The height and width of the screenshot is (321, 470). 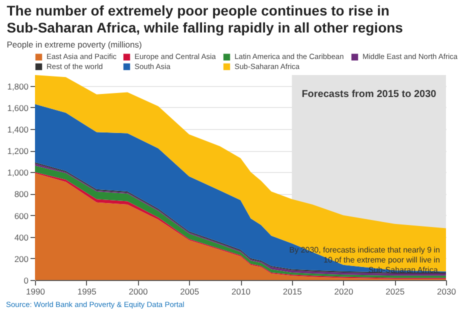 What do you see at coordinates (446, 291) in the screenshot?
I see `x-tick-label: 2030` at bounding box center [446, 291].